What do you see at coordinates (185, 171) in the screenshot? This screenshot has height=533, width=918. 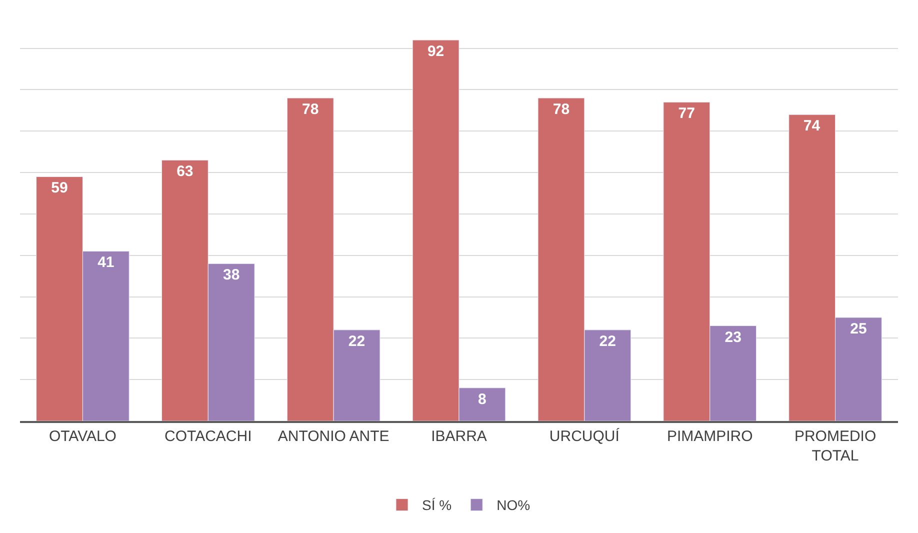 I see `data-label: 63` at bounding box center [185, 171].